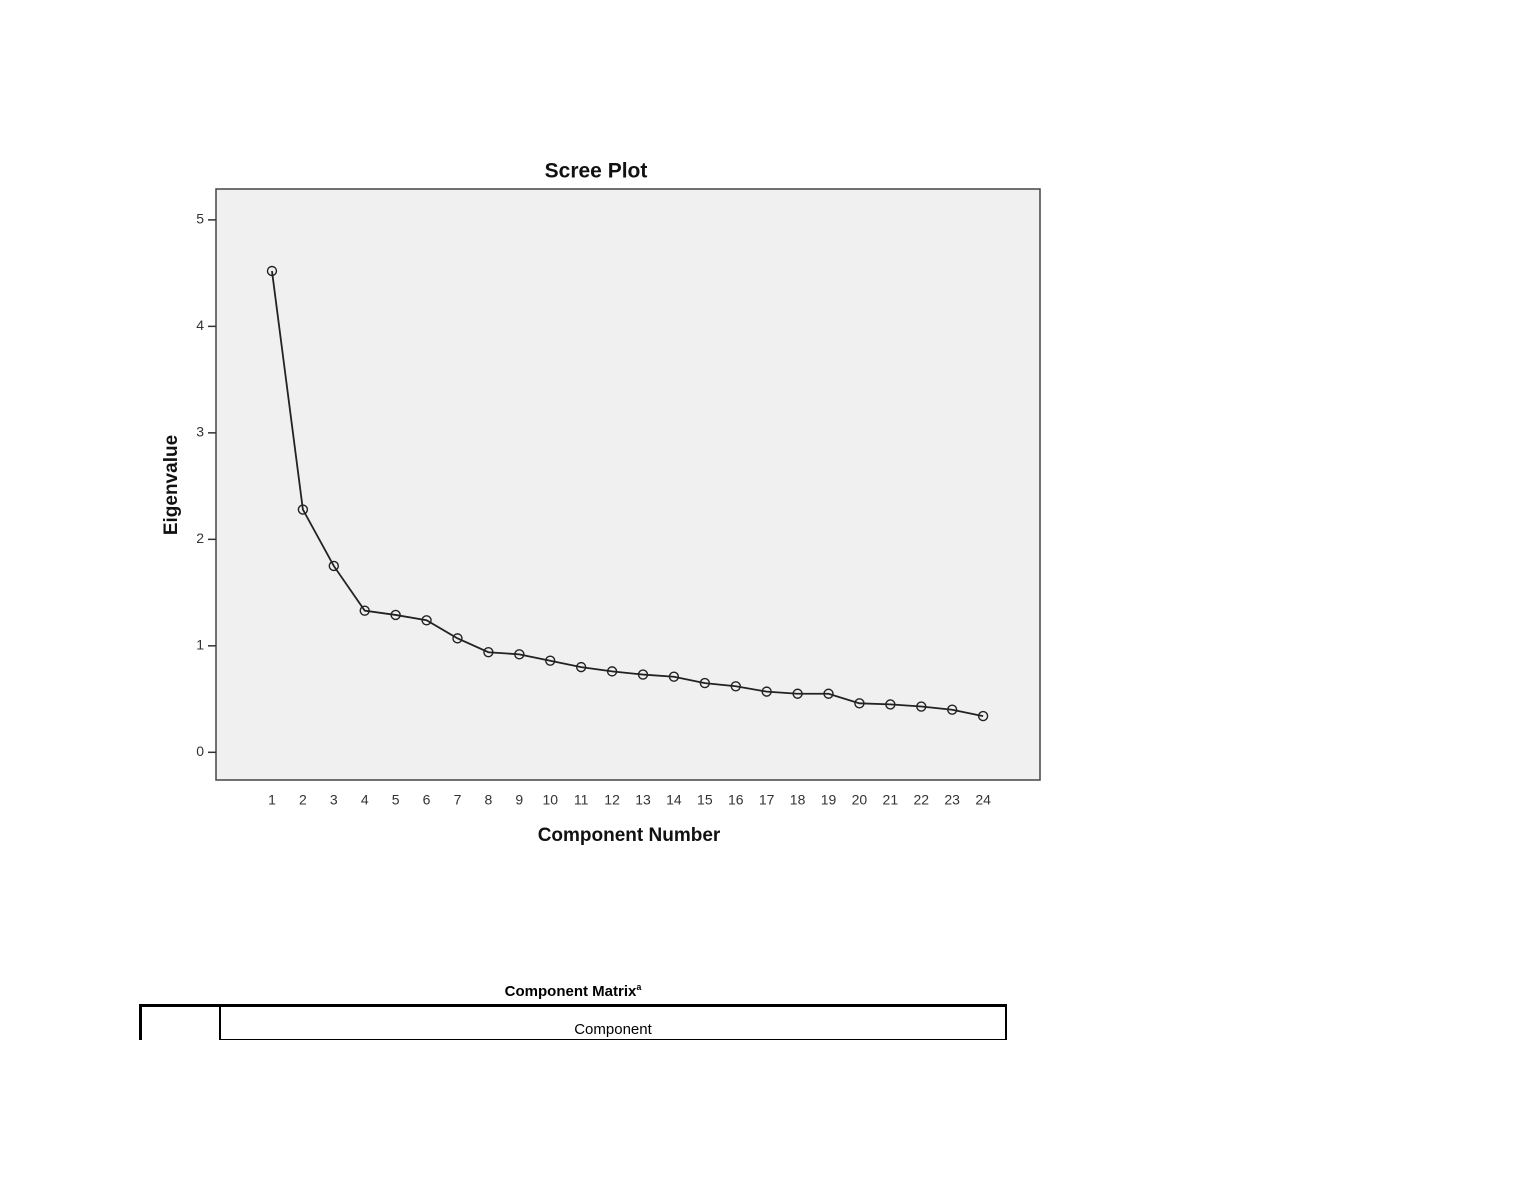 The image size is (1540, 1190). I want to click on x-tick-label: 14, so click(674, 800).